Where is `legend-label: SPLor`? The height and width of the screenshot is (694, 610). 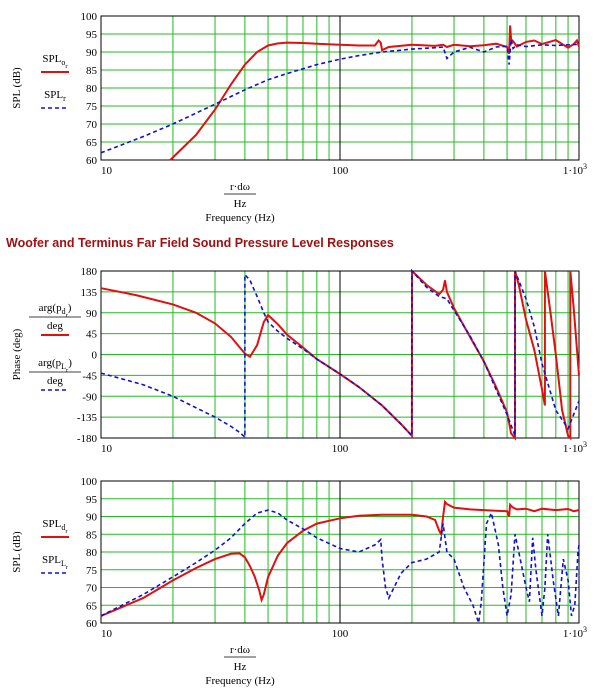 legend-label: SPLor is located at coordinates (55, 61).